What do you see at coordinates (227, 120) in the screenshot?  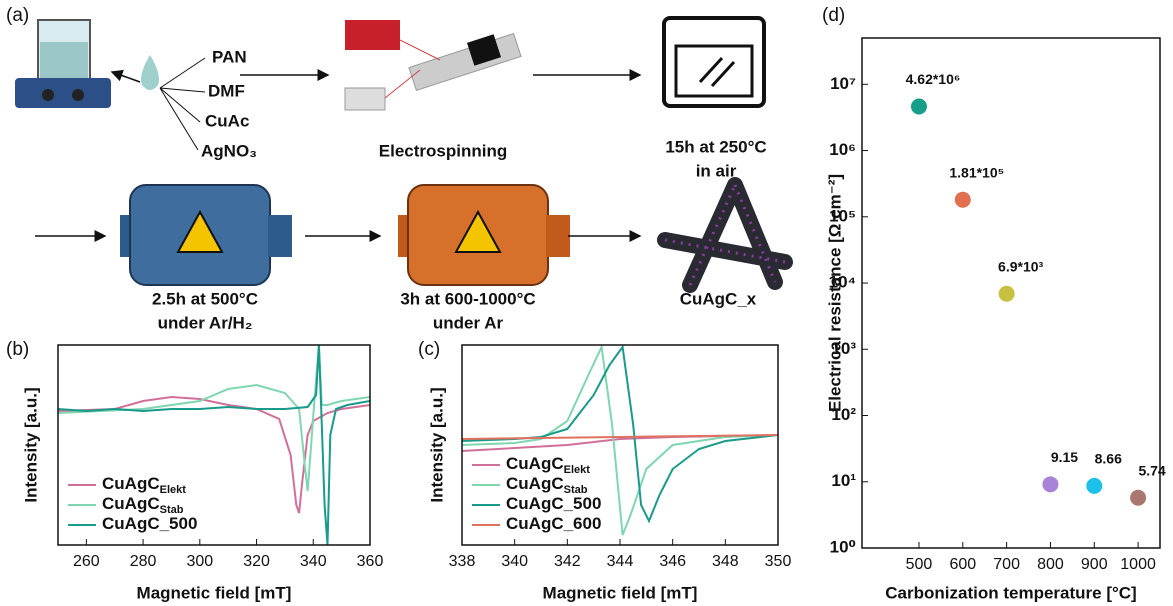 I see `precursor: CuAc` at bounding box center [227, 120].